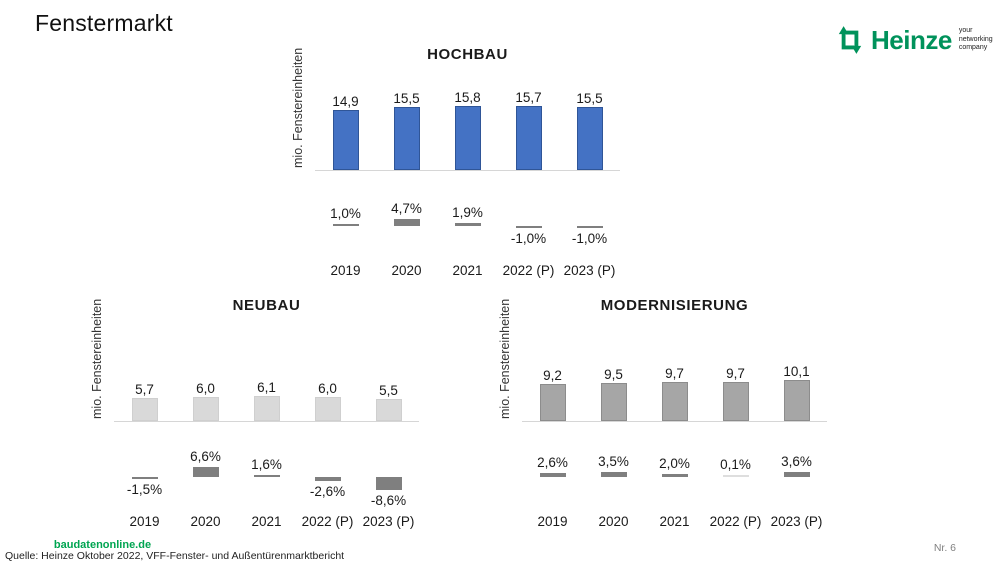  Describe the element at coordinates (796, 521) in the screenshot. I see `year-label: 2023 (P)` at that location.